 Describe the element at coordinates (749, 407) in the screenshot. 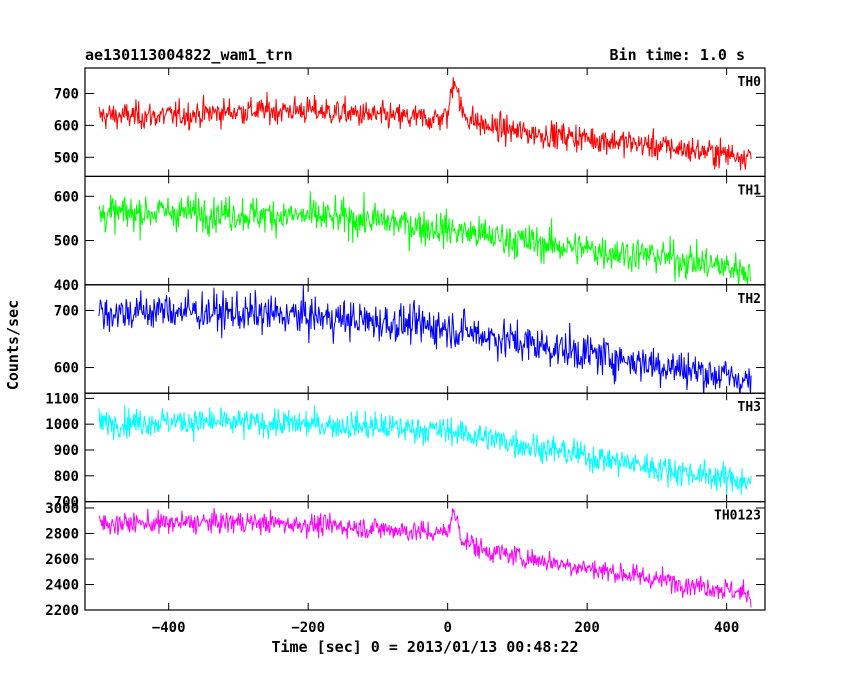

I see `panel-label: TH3` at that location.